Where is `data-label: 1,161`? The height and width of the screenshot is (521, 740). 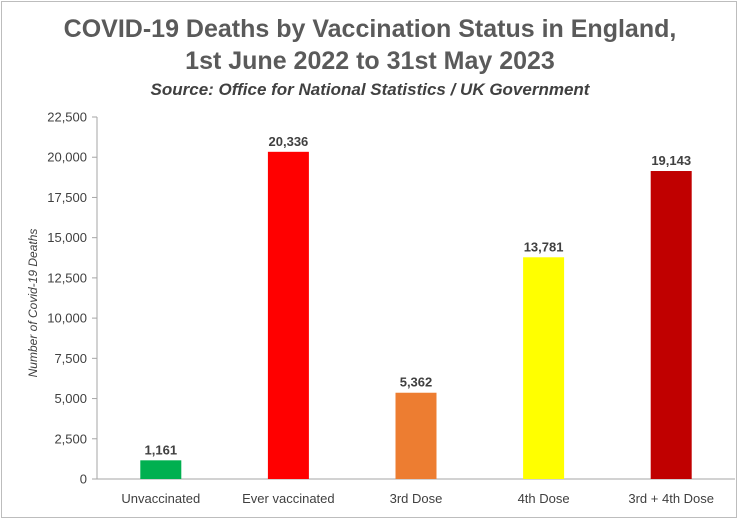
data-label: 1,161 is located at coordinates (161, 449).